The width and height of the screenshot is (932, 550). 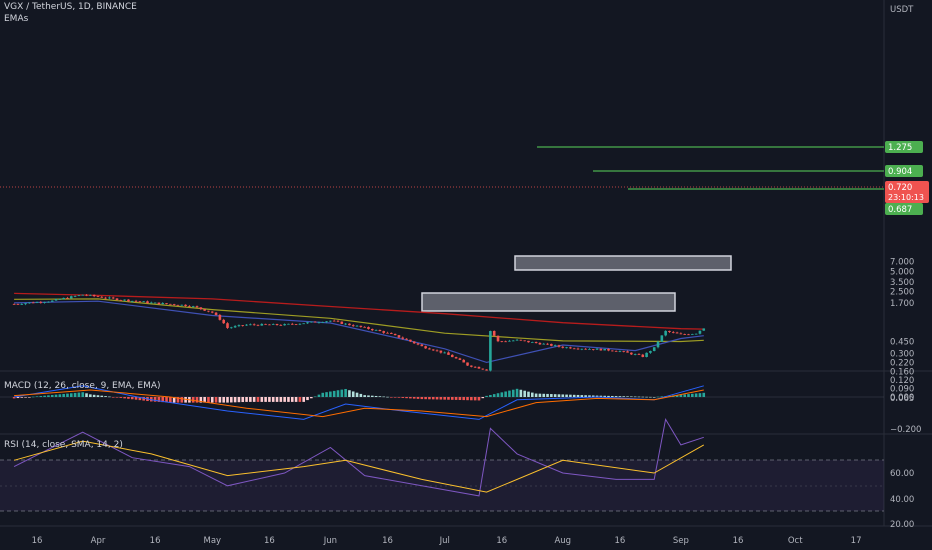 What do you see at coordinates (387, 541) in the screenshot?
I see `time-tick-label: 16` at bounding box center [387, 541].